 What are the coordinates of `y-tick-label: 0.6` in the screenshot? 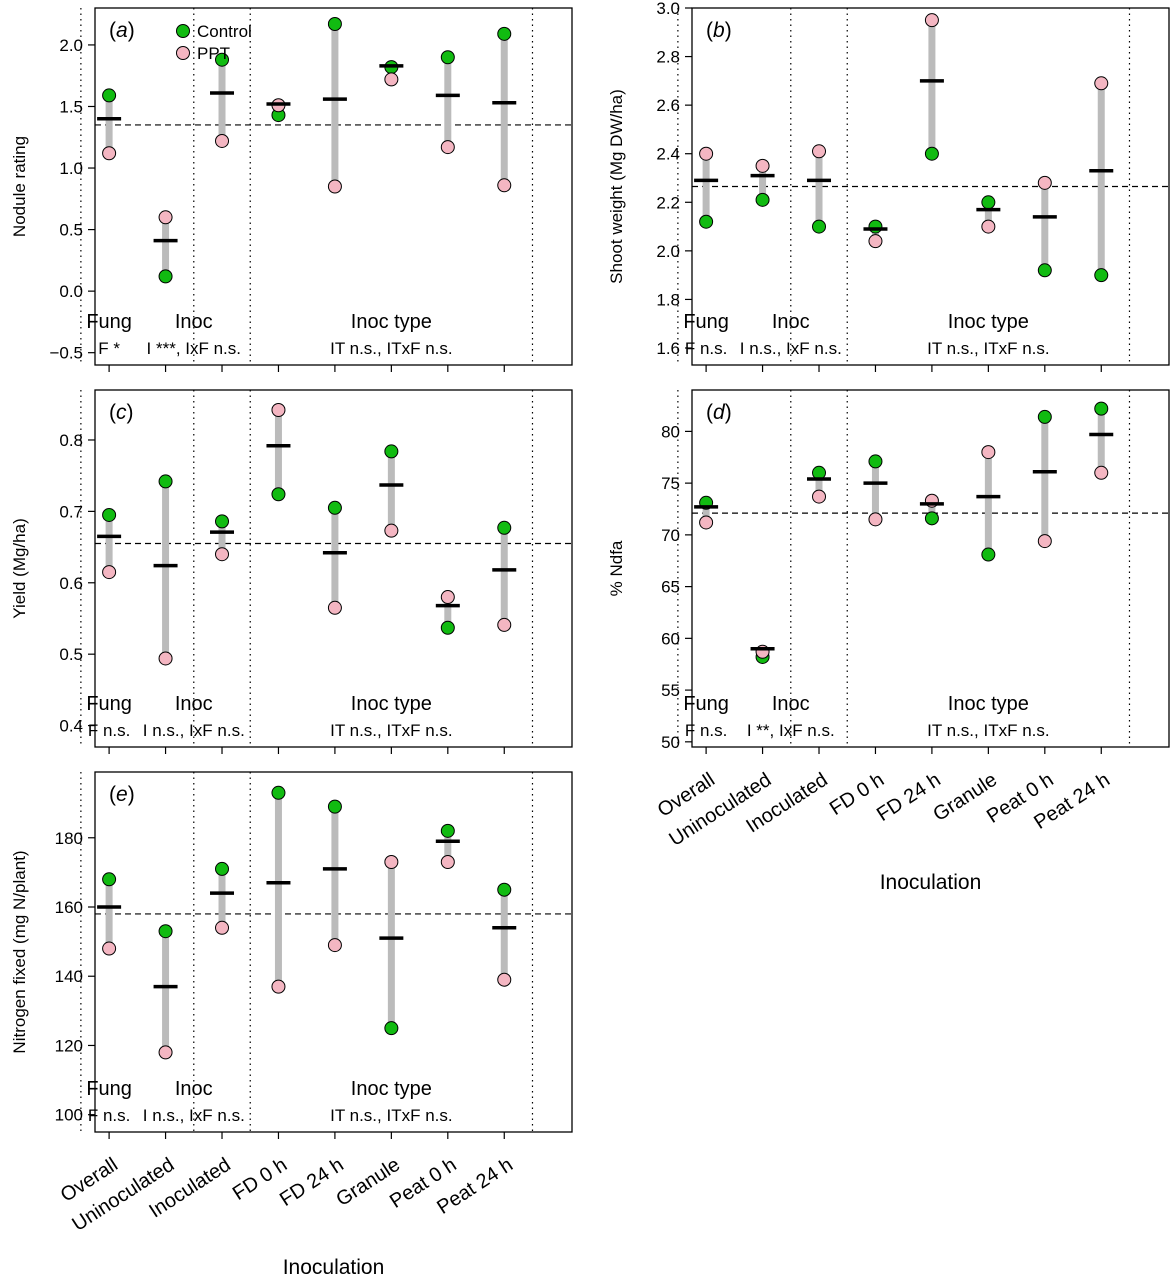 It's located at (71, 583).